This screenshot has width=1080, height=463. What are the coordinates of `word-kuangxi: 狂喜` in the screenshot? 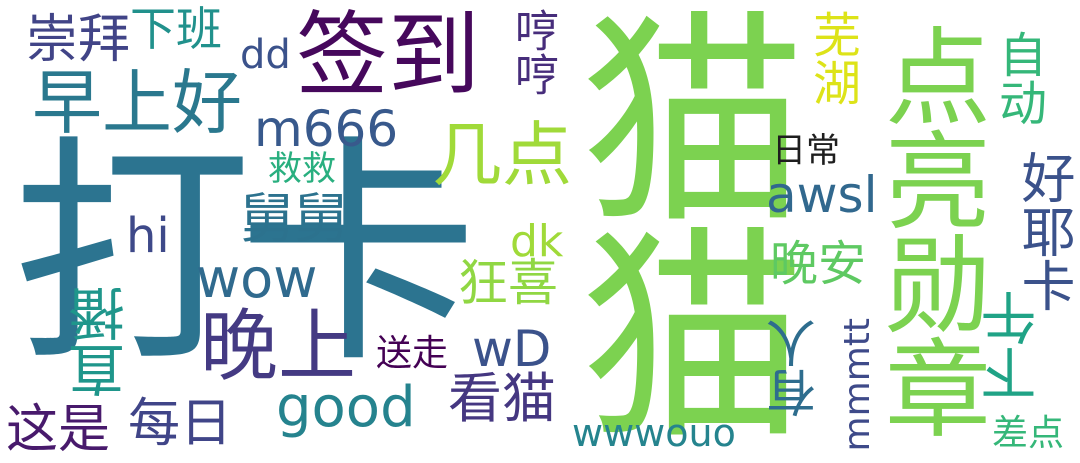 It's located at (508, 283).